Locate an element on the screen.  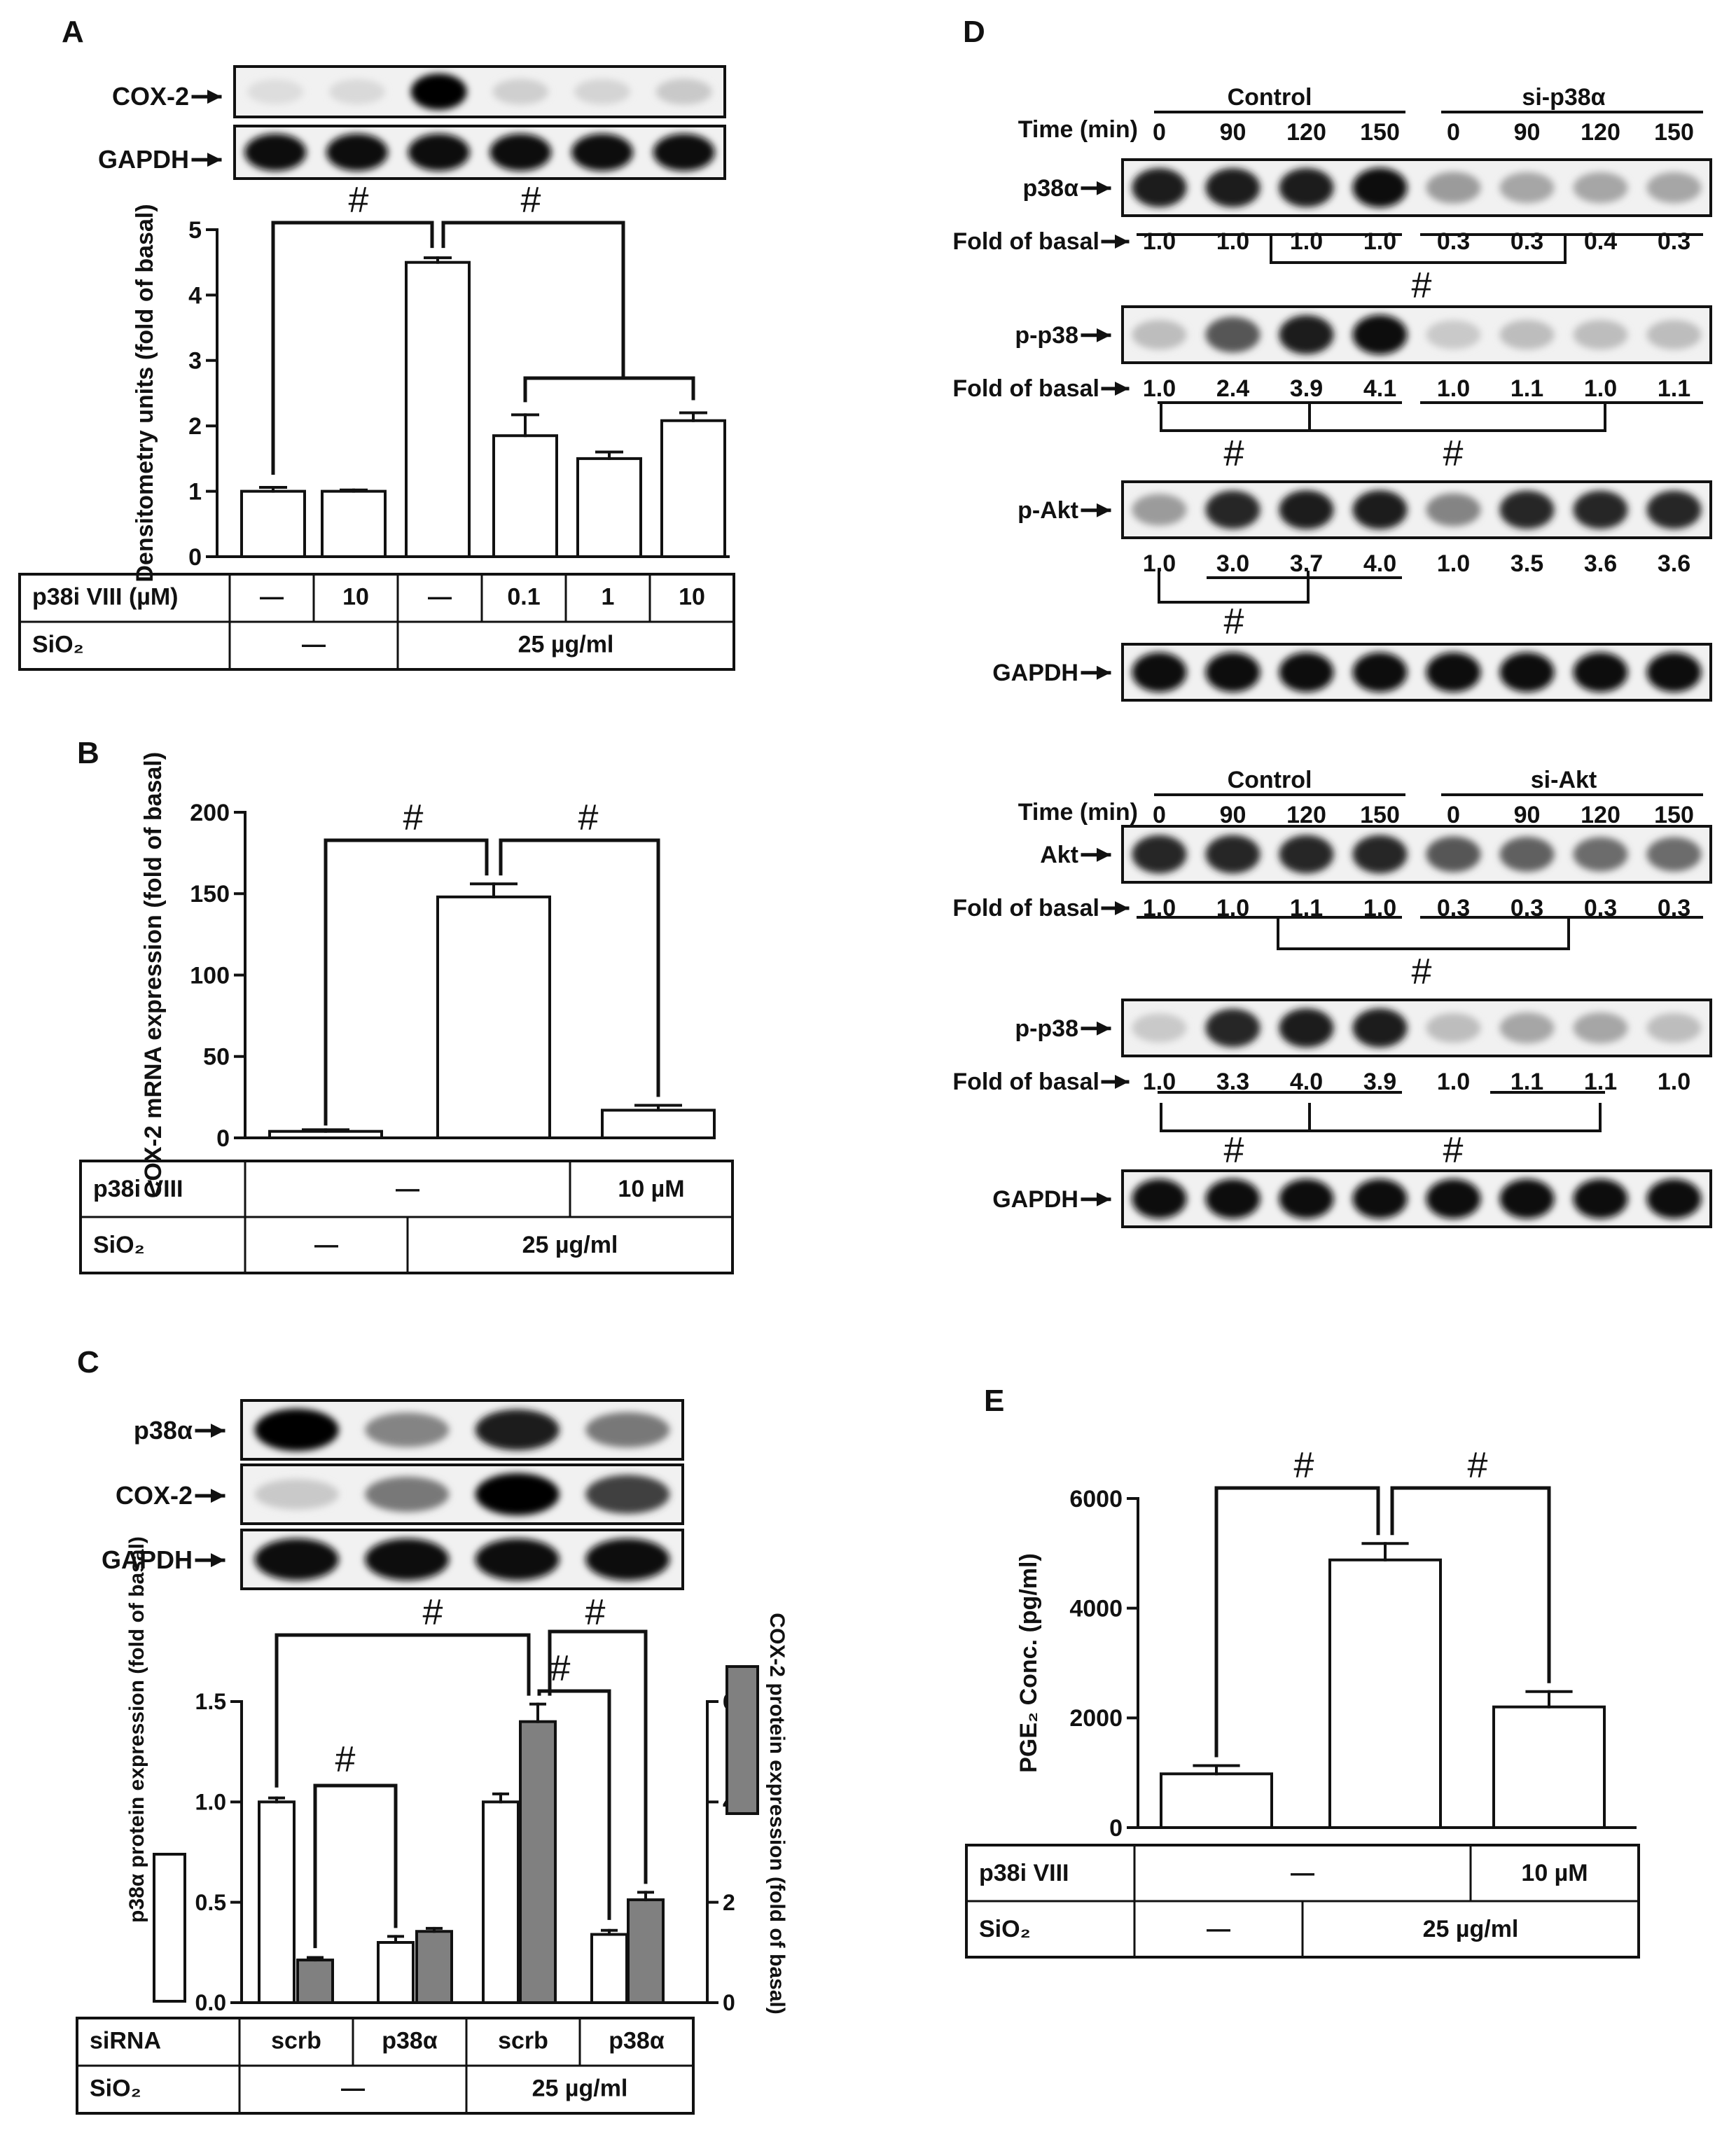
chart-a-y-tick-label: 1 is located at coordinates (195, 492).